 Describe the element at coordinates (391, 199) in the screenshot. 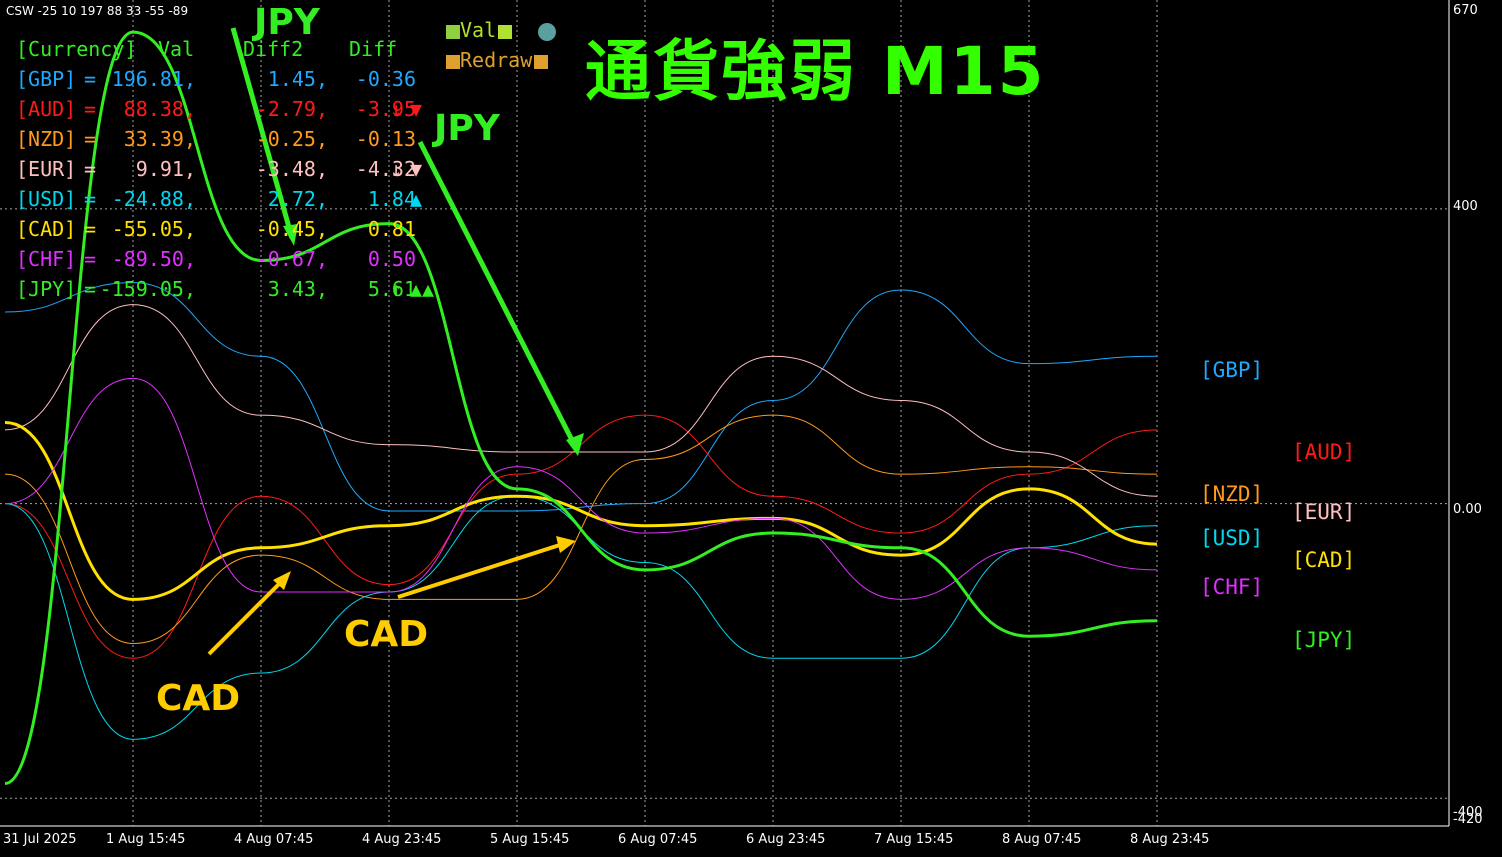

I see `row-diff: 1.84` at that location.